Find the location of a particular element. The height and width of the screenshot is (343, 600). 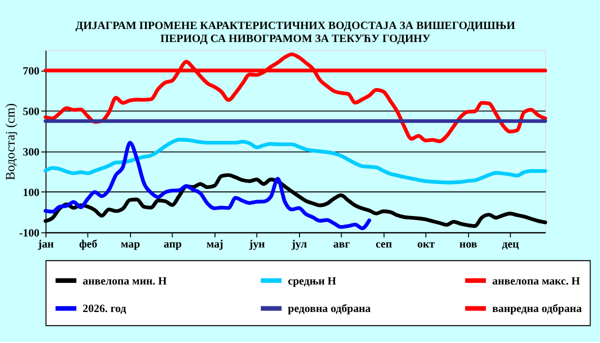

legend-label: редовна одбрана is located at coordinates (330, 309).